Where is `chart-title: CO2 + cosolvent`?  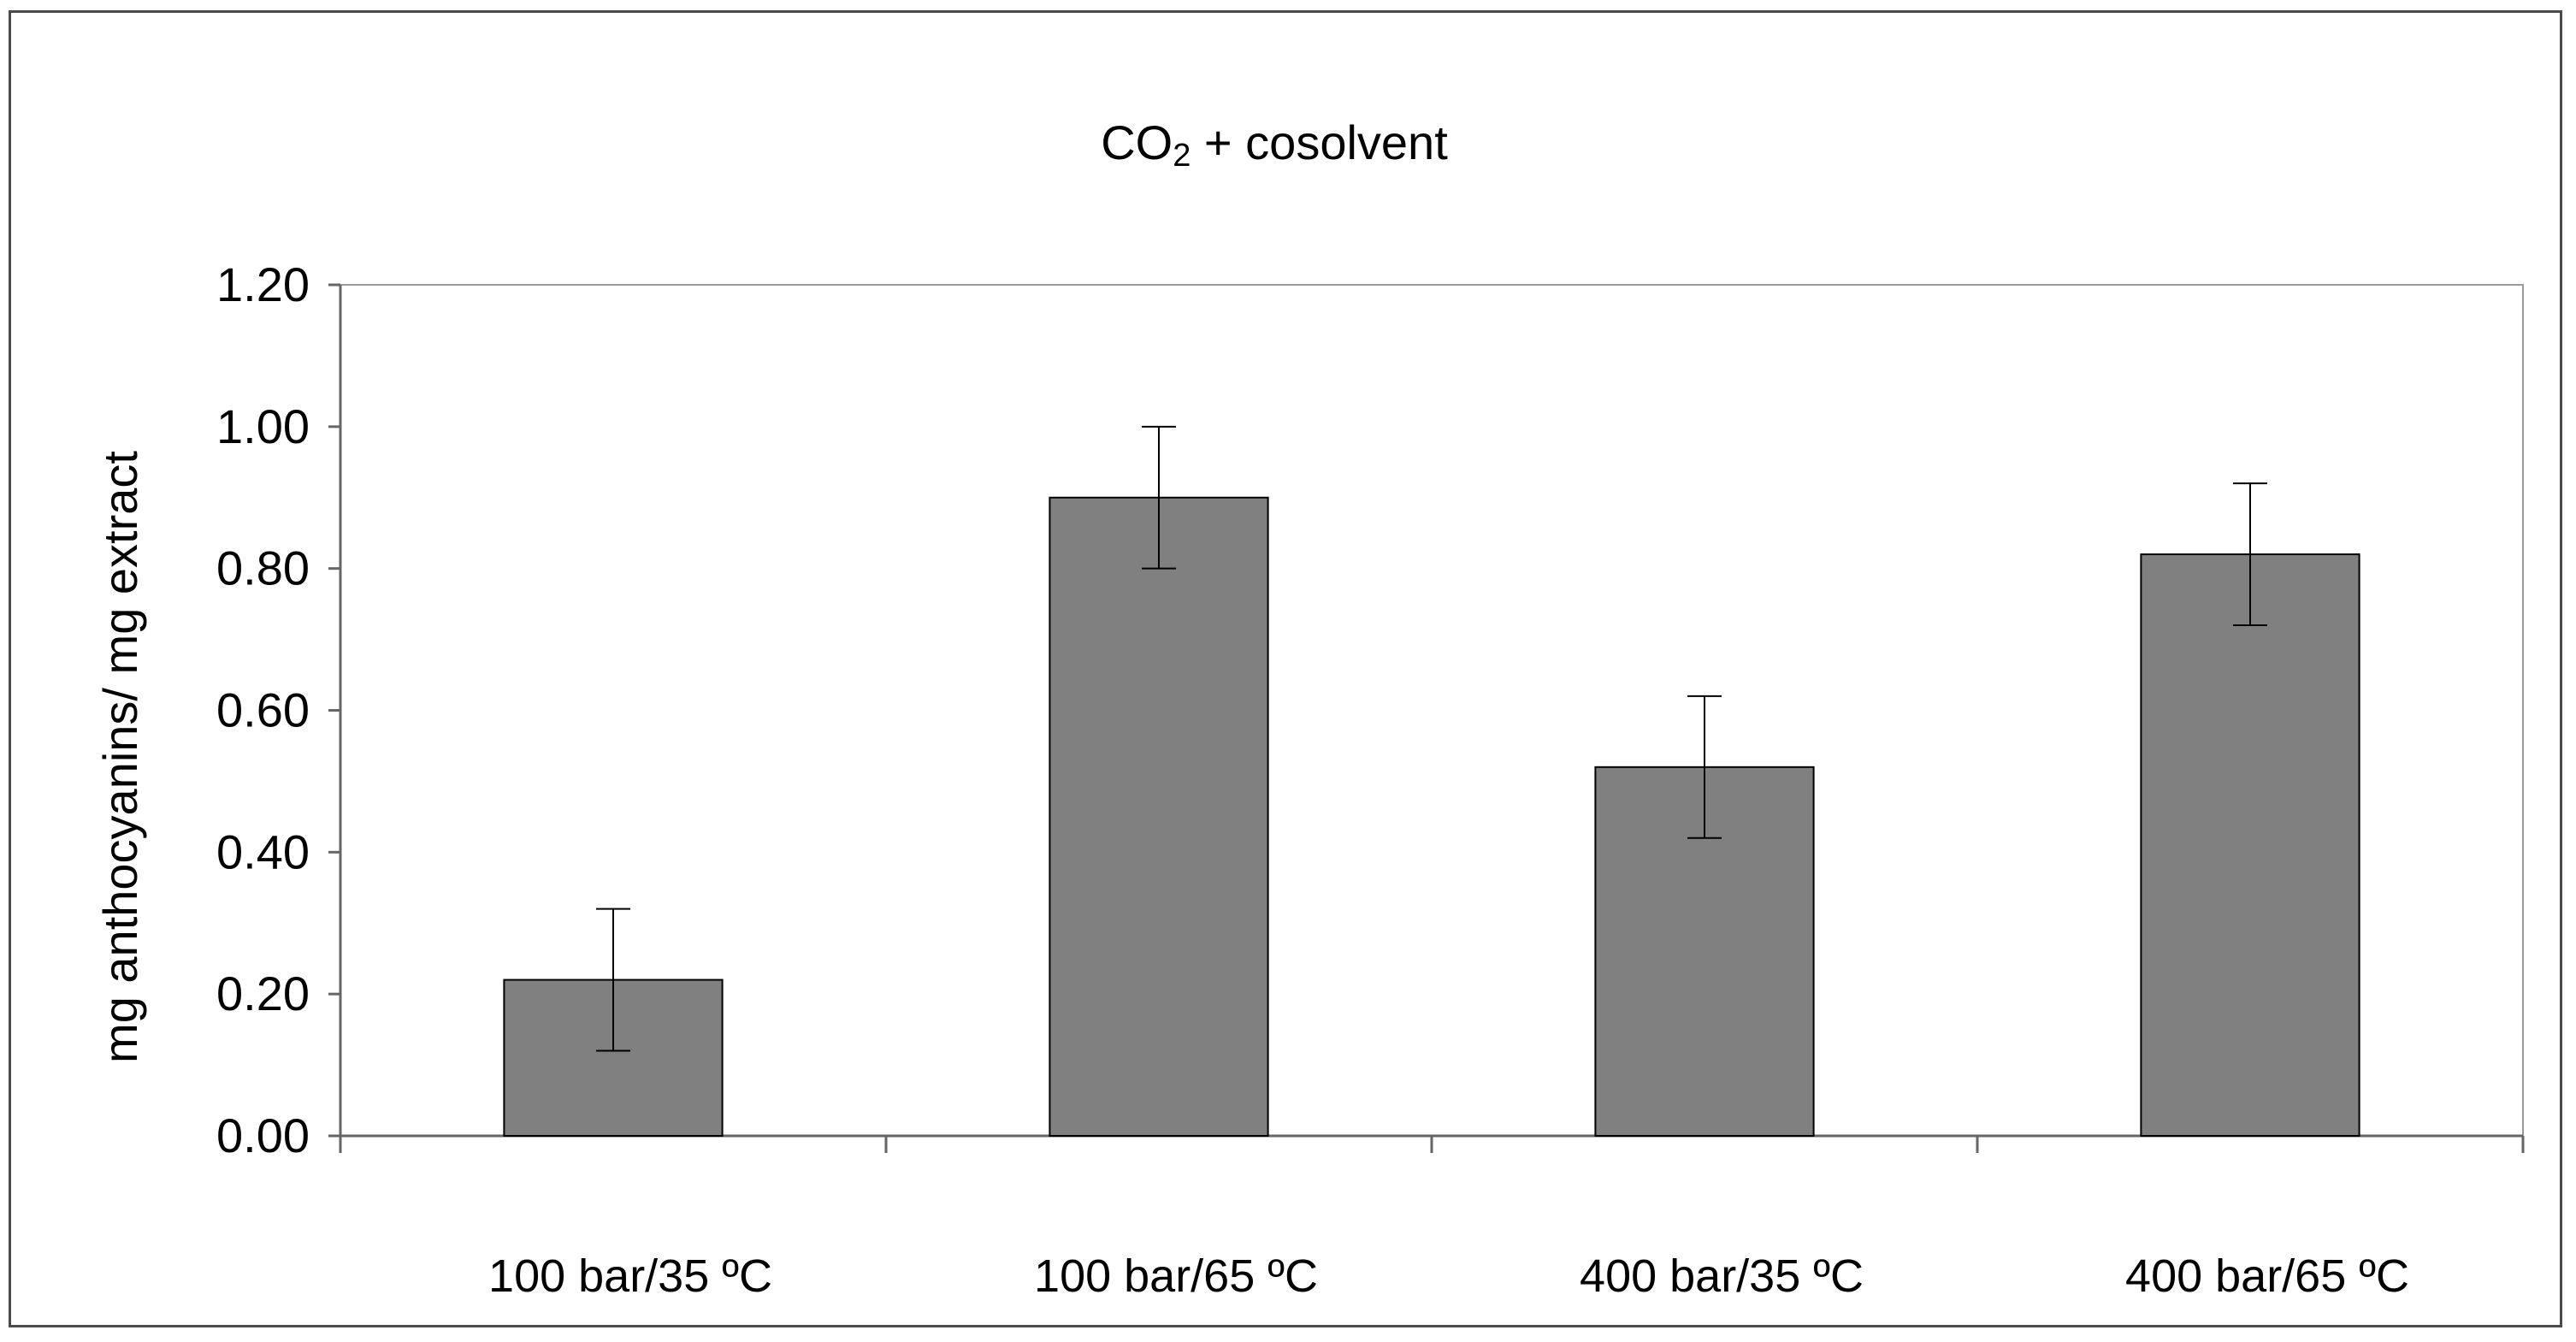
chart-title: CO2 + cosolvent is located at coordinates (1274, 144).